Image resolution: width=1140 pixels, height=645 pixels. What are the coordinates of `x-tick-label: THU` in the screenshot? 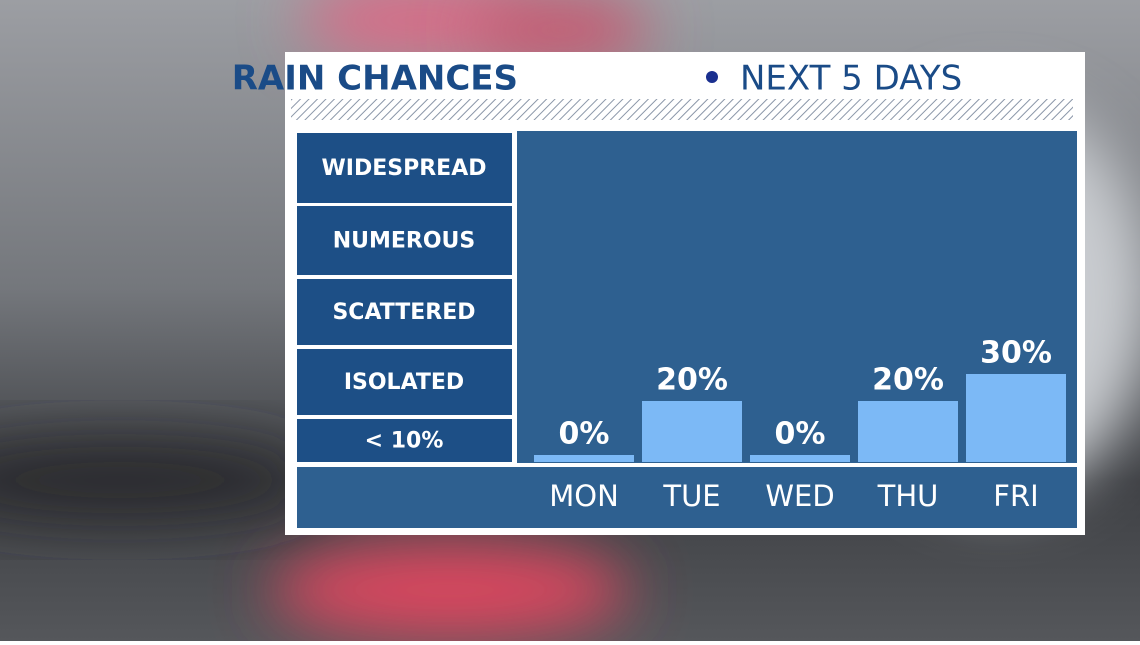 It's located at (908, 496).